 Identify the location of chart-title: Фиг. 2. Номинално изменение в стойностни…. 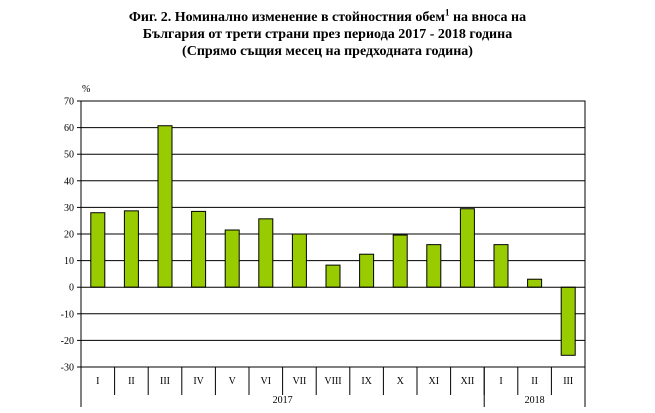
(327, 33).